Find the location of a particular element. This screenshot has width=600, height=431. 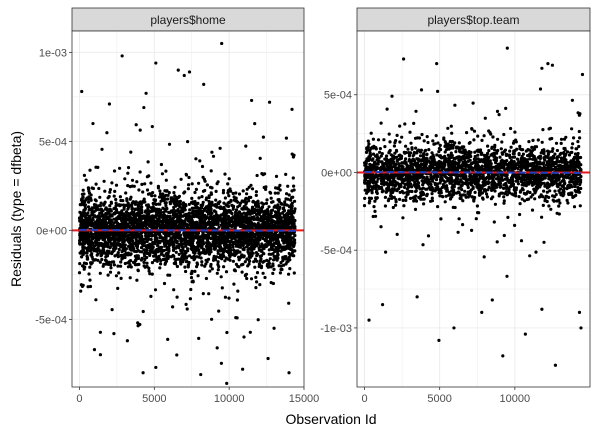

lines-top-team is located at coordinates (473, 172).